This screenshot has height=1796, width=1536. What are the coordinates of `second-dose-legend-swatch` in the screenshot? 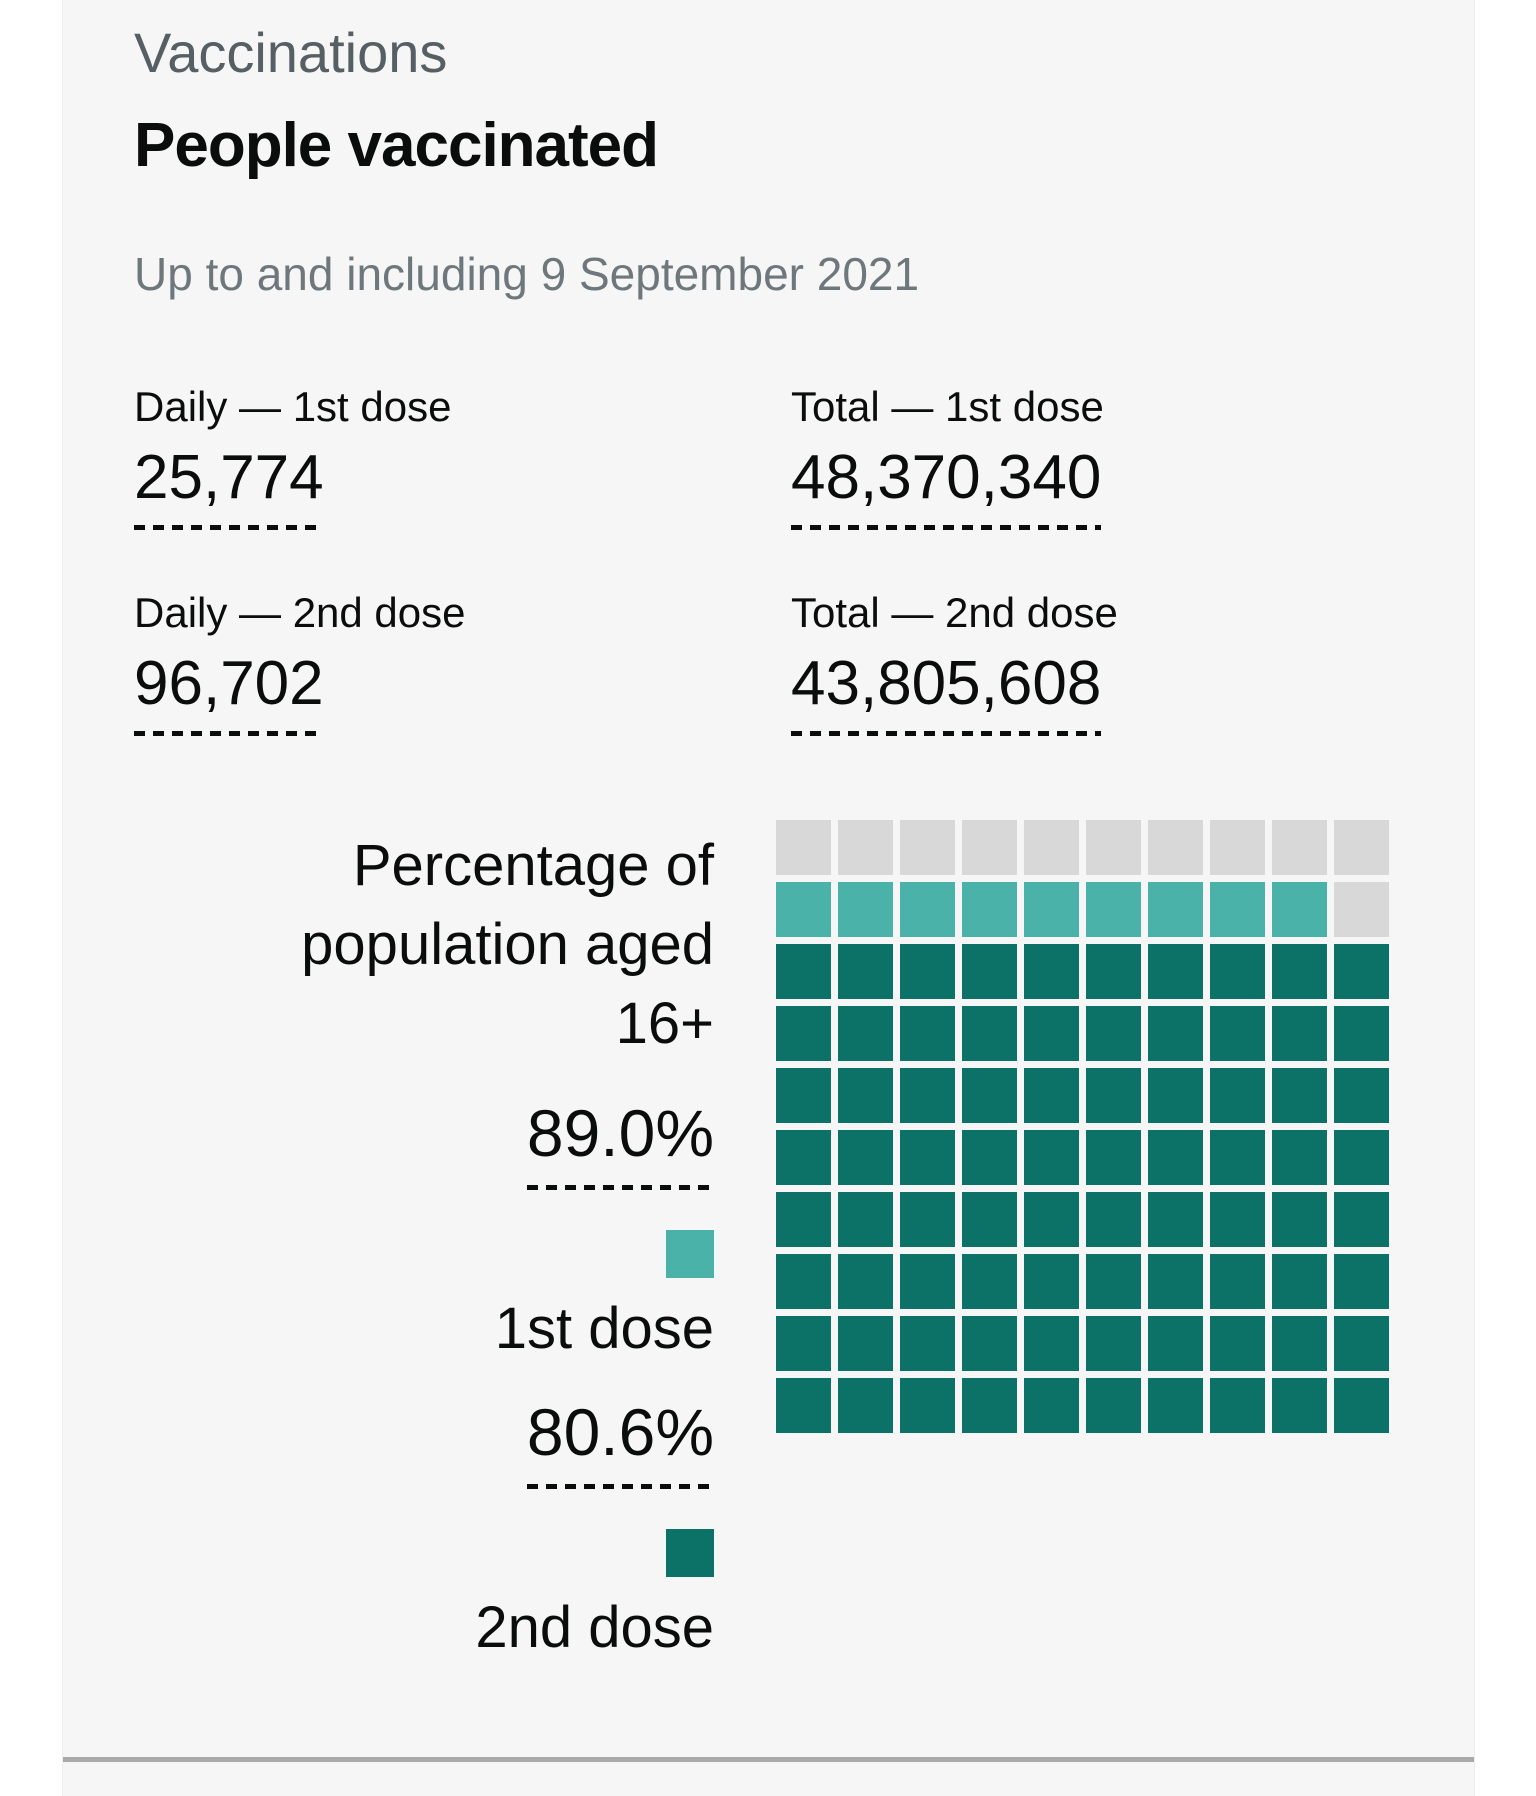 It's located at (690, 1553).